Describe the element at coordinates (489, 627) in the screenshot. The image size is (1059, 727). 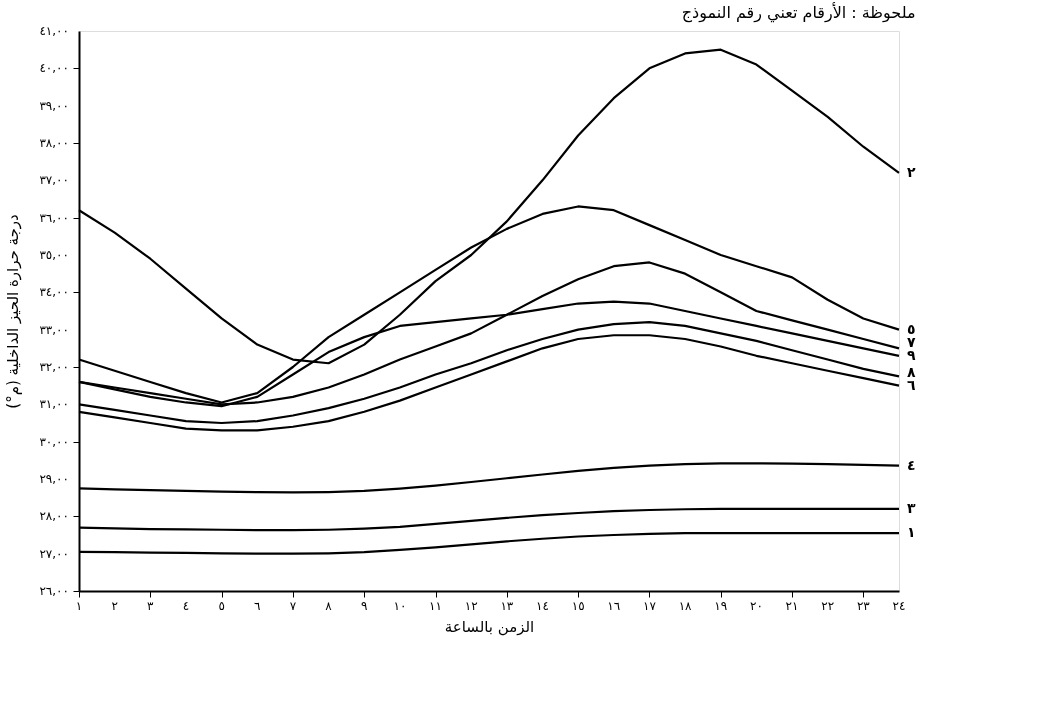
I see `x-axis-title: الزمن بالساعة` at that location.